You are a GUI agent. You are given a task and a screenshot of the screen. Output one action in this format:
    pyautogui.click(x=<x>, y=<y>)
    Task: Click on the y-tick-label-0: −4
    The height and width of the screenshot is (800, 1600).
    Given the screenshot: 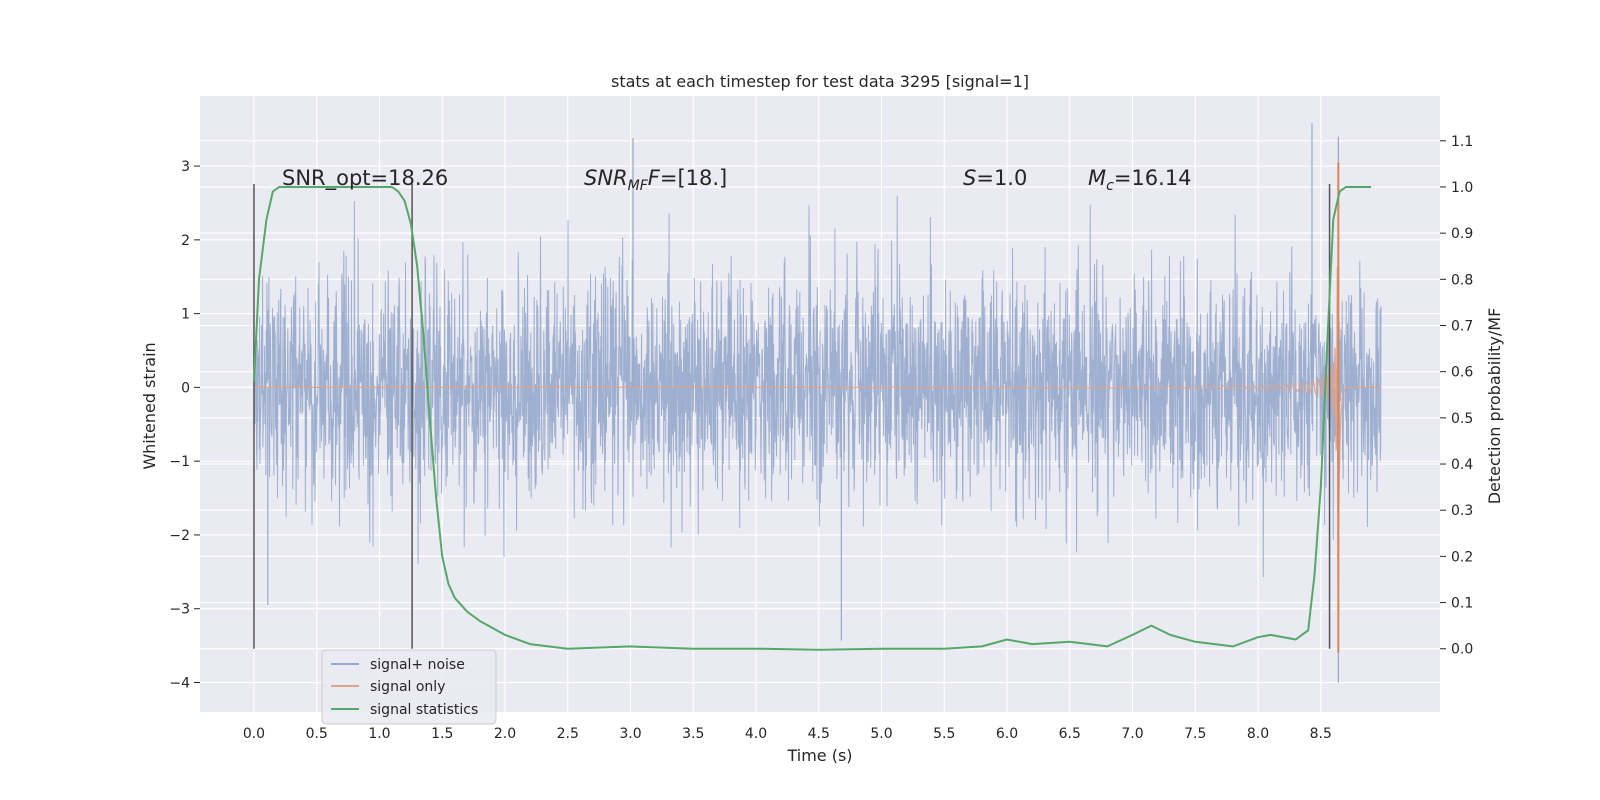 What is the action you would take?
    pyautogui.click(x=179, y=683)
    